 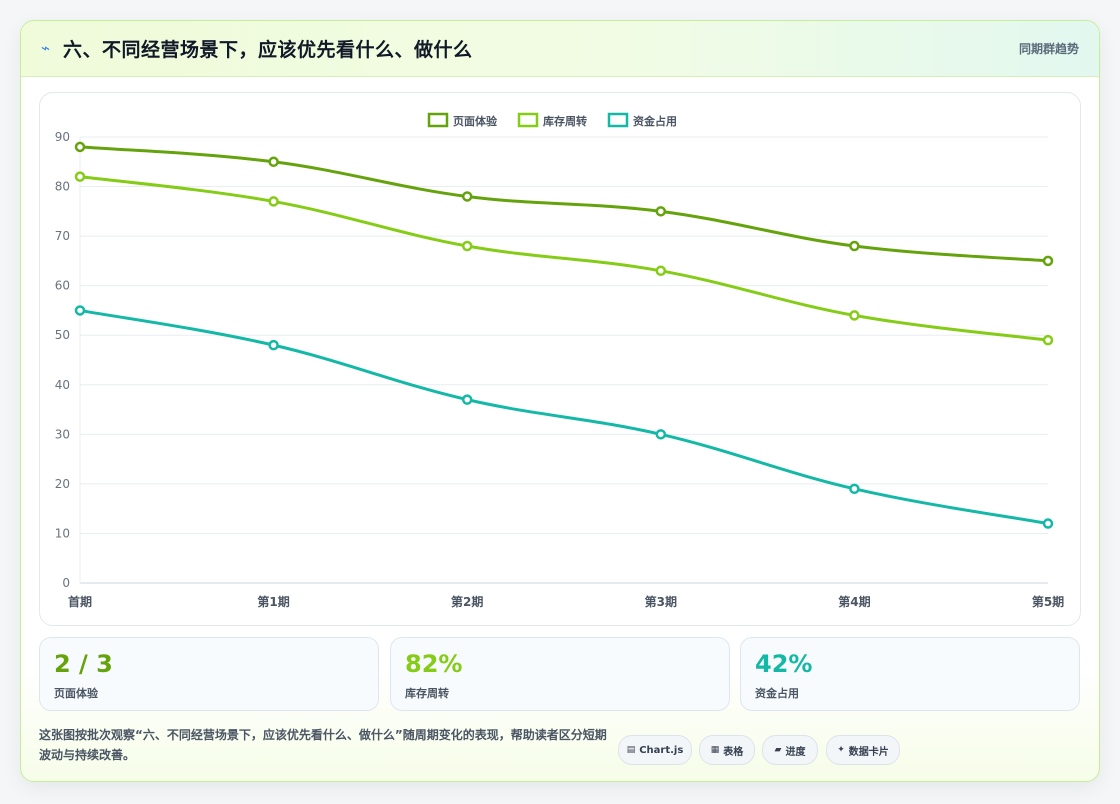 What do you see at coordinates (46, 48) in the screenshot?
I see `lightning-icon: ⌁` at bounding box center [46, 48].